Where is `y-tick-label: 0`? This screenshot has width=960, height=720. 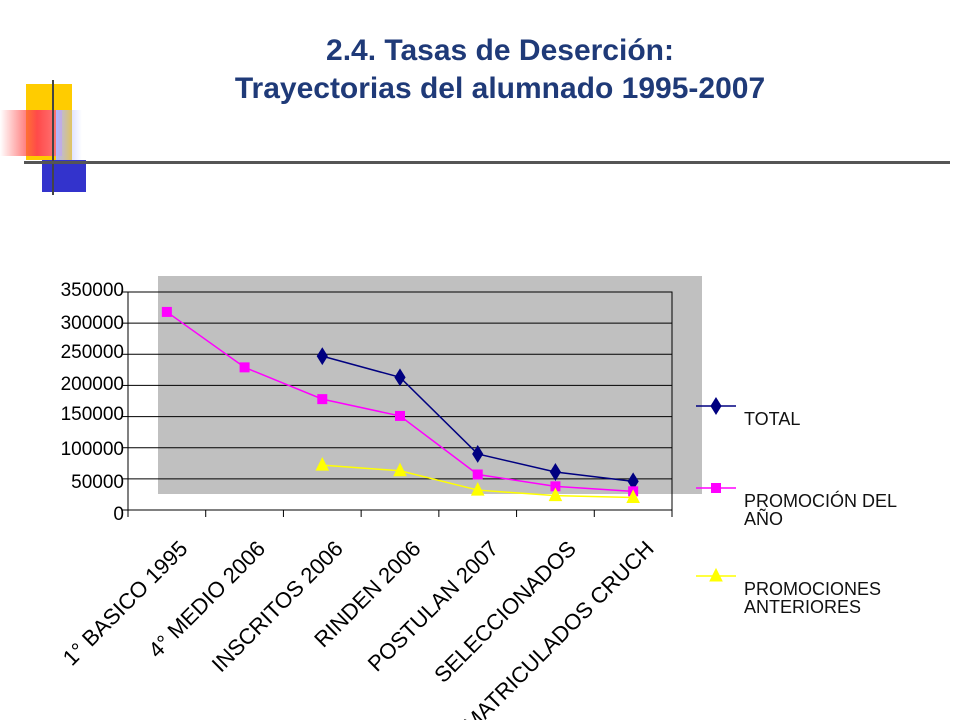 y-tick-label: 0 is located at coordinates (118, 514).